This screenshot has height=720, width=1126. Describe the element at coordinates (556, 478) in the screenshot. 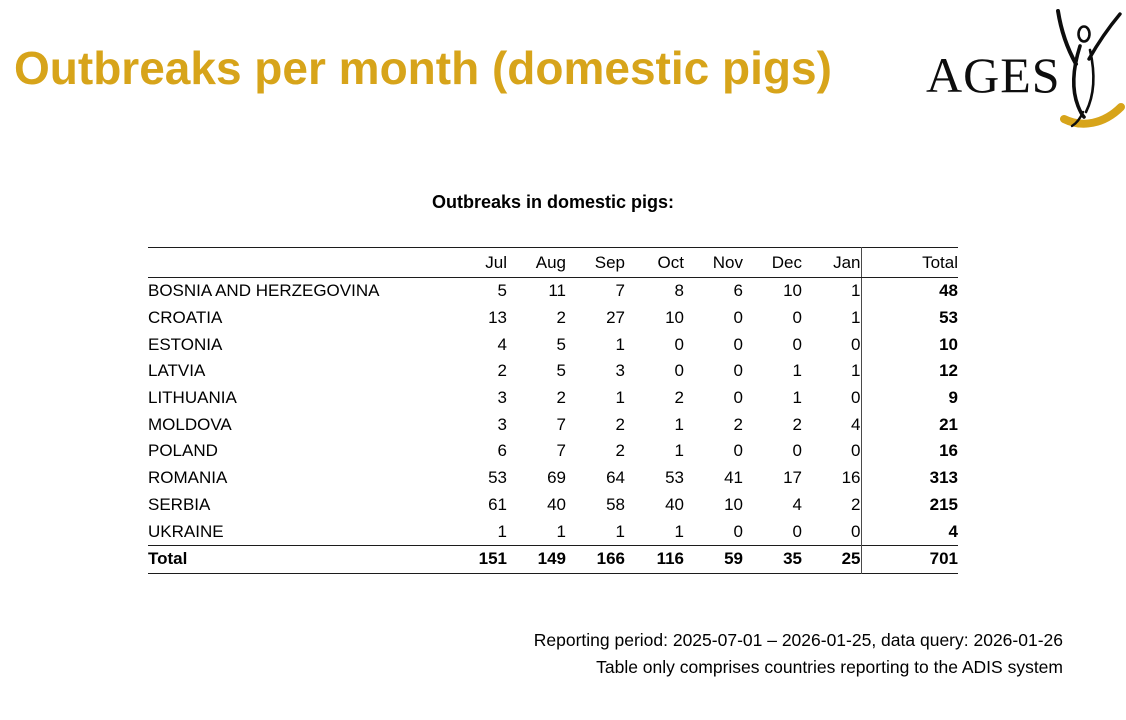

I see `value-cell: 69` at that location.